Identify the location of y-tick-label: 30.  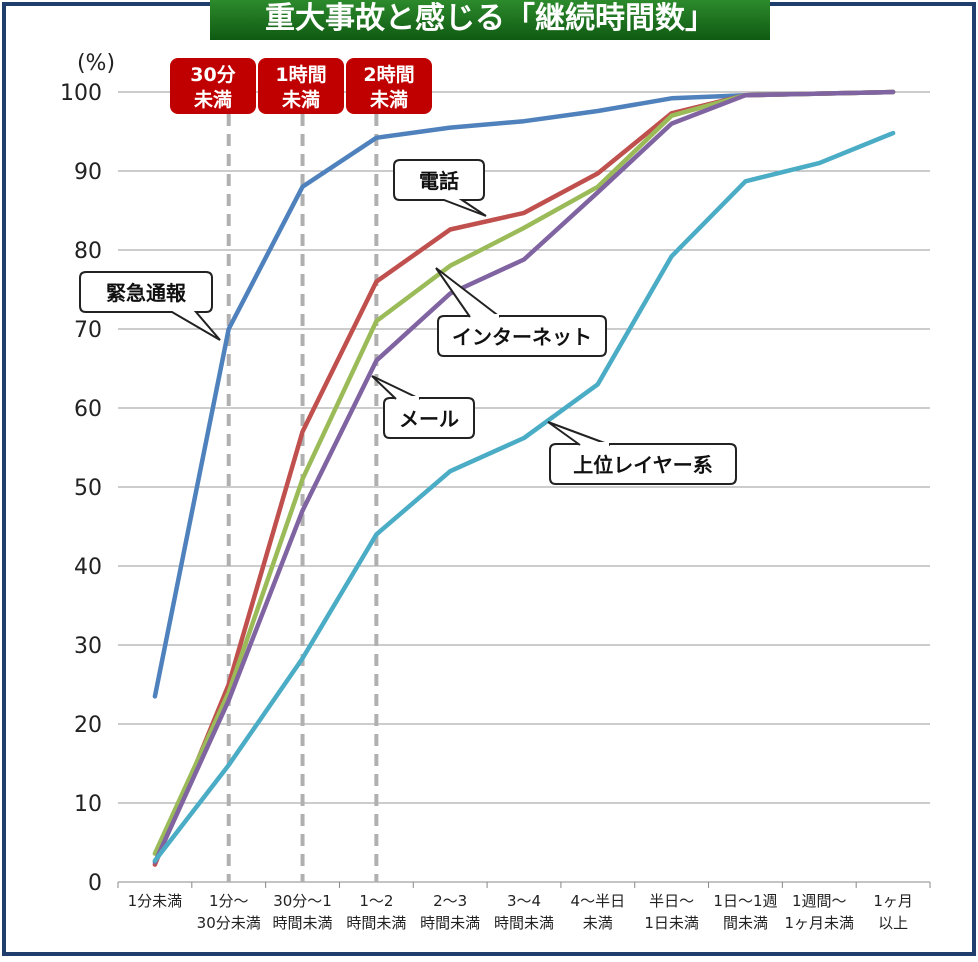
(88, 646).